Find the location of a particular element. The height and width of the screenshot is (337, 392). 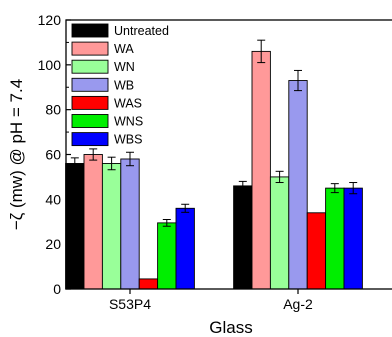

x-axis: S53P4 Ag-2 is located at coordinates (211, 300).